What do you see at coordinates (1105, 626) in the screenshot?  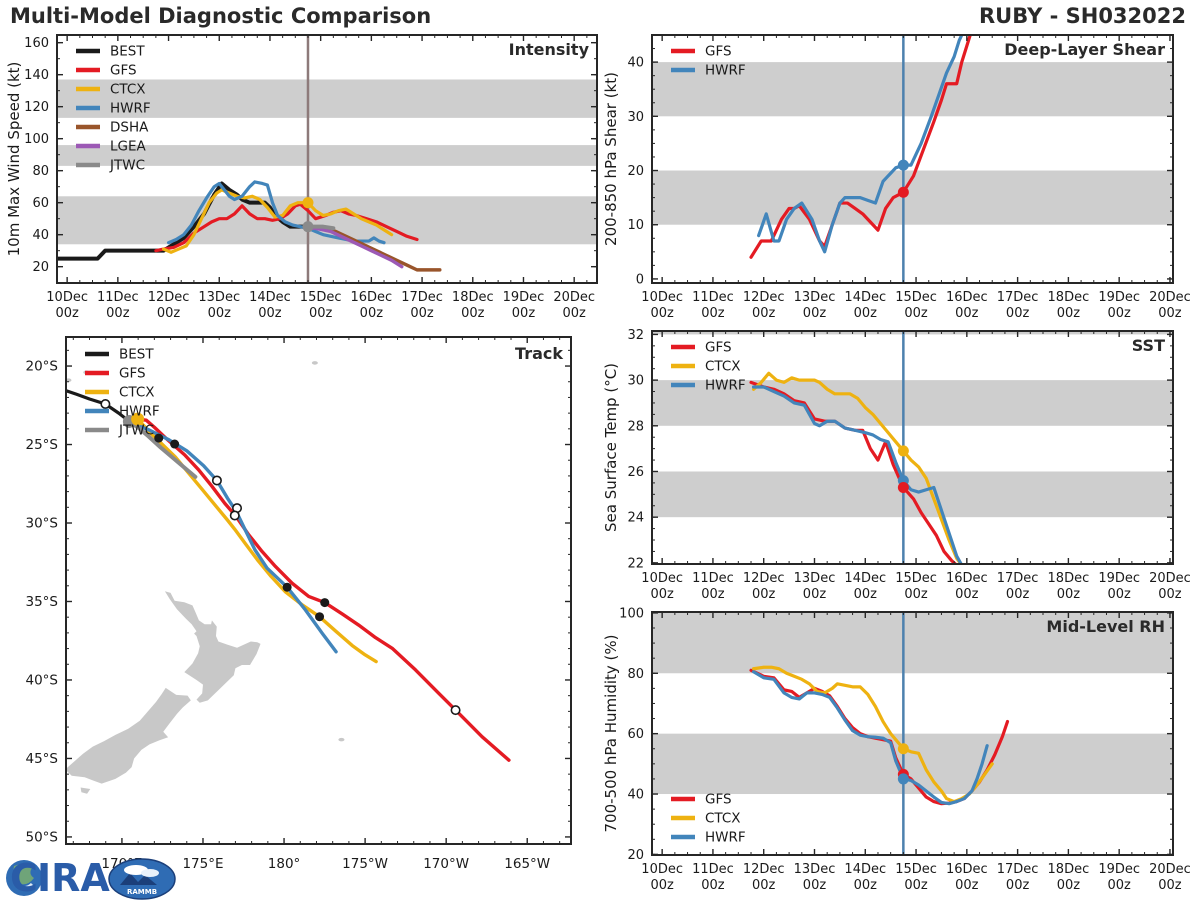 I see `svg-text: Mid-Level RH` at bounding box center [1105, 626].